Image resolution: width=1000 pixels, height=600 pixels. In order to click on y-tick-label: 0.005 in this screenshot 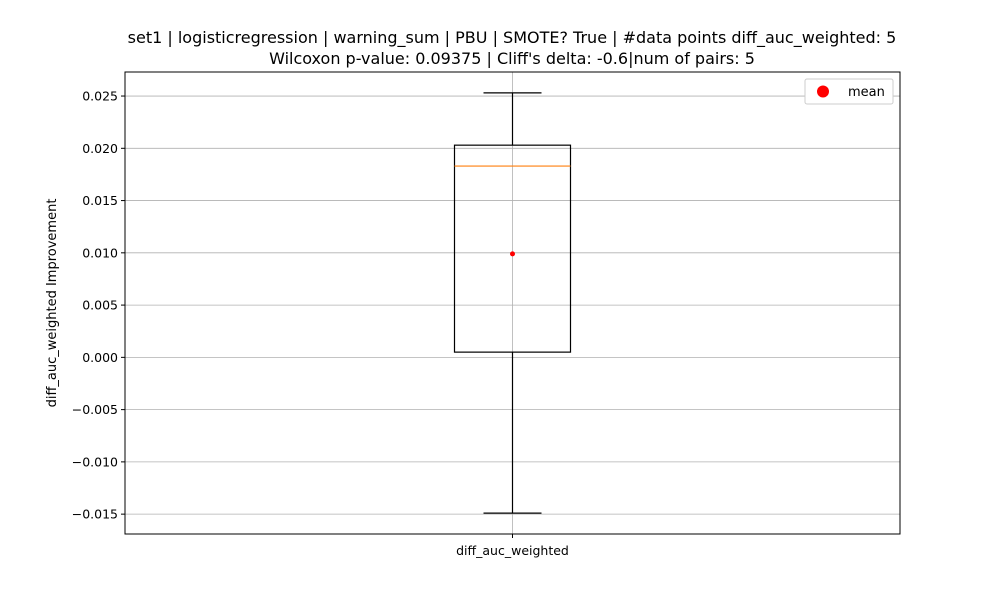, I will do `click(100, 305)`.